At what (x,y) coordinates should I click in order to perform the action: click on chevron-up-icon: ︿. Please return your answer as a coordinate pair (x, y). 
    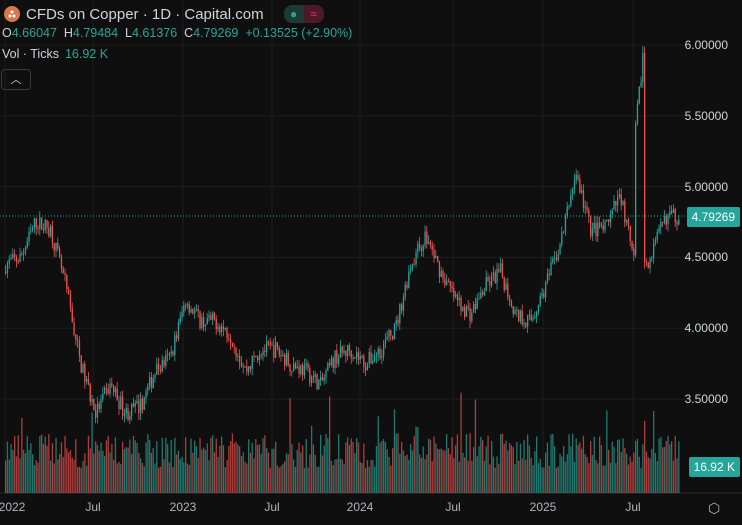
    Looking at the image, I should click on (16, 80).